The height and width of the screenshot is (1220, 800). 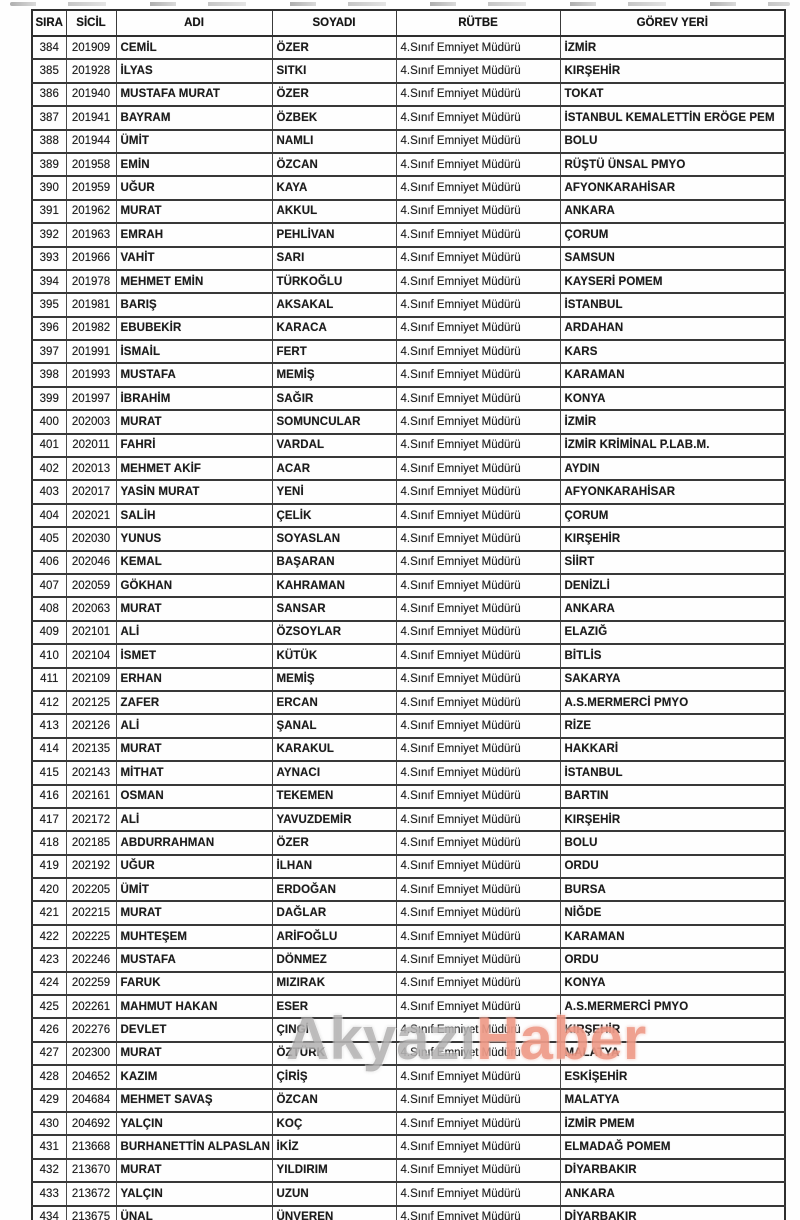 What do you see at coordinates (91, 305) in the screenshot?
I see `cell-sicil: 201981` at bounding box center [91, 305].